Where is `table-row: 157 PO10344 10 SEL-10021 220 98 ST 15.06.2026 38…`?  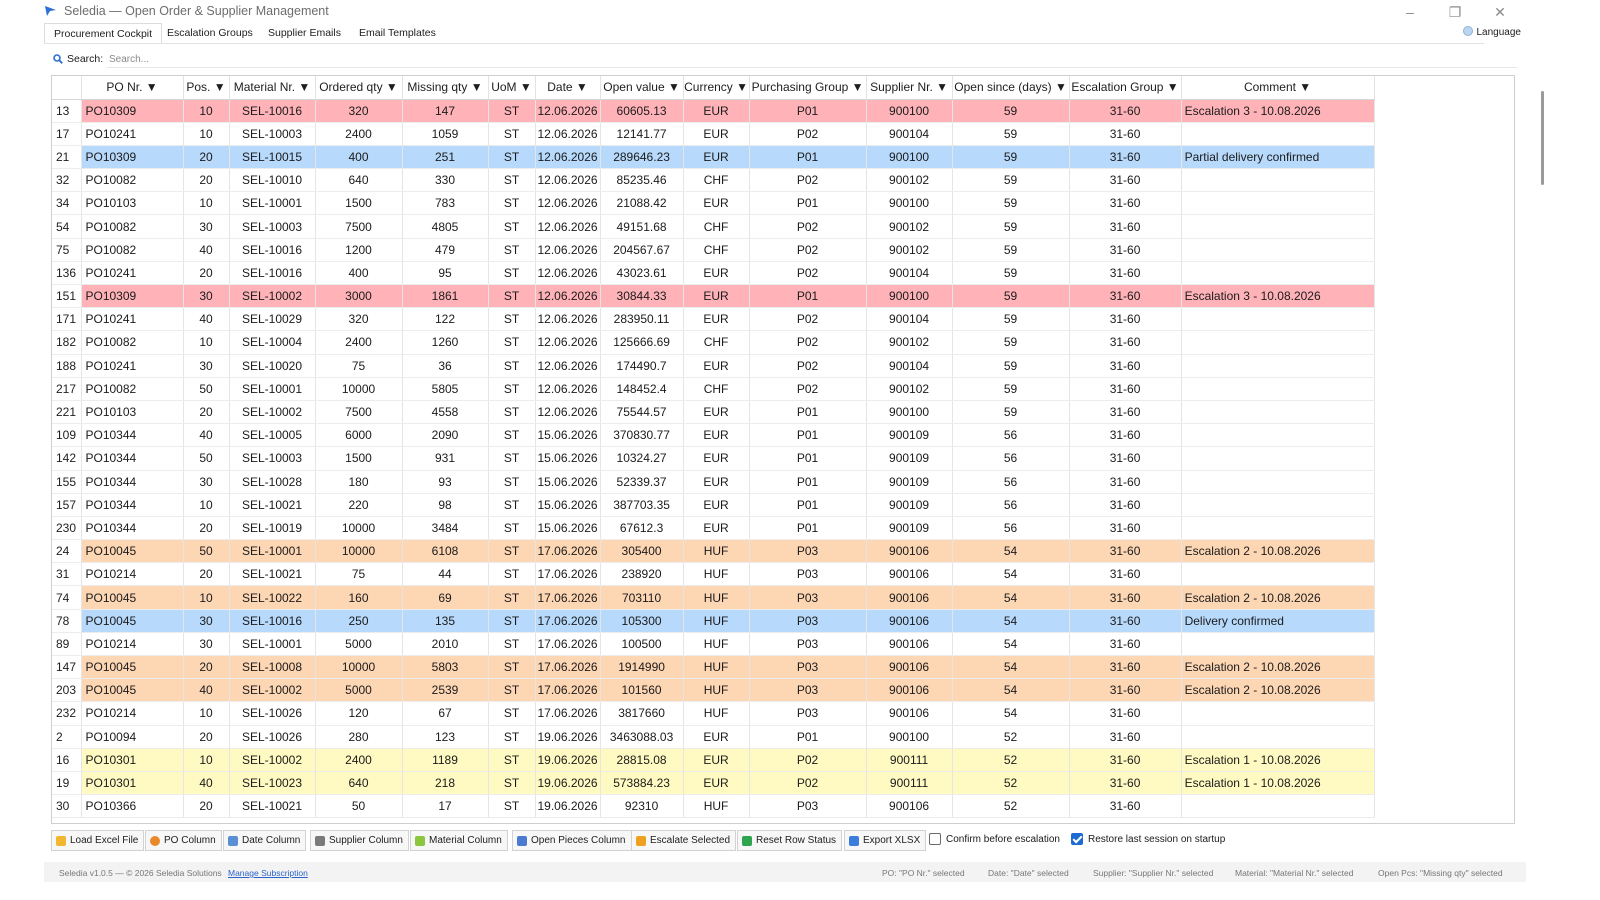 table-row: 157 PO10344 10 SEL-10021 220 98 ST 15.06.2026 38… is located at coordinates (713, 505).